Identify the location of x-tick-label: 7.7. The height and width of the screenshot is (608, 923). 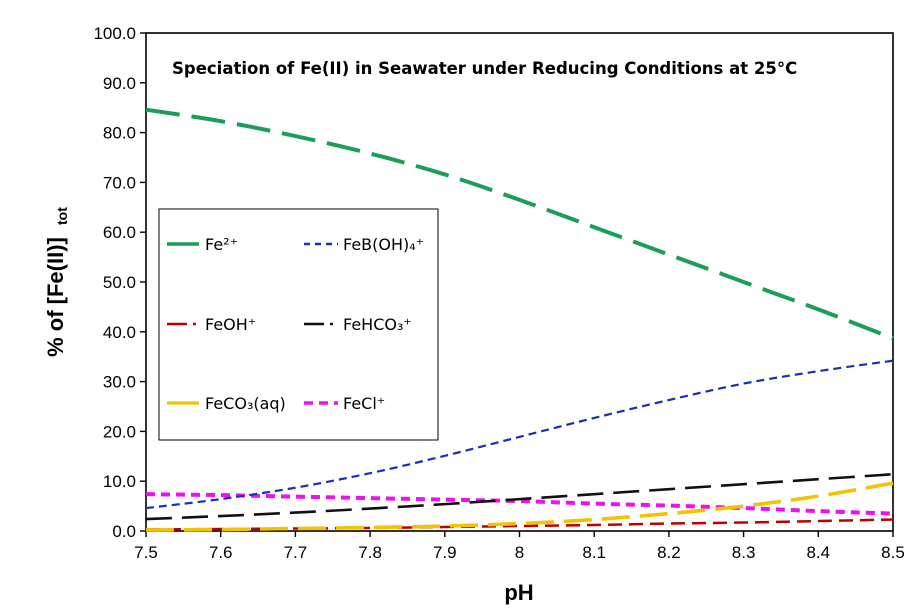
(296, 552).